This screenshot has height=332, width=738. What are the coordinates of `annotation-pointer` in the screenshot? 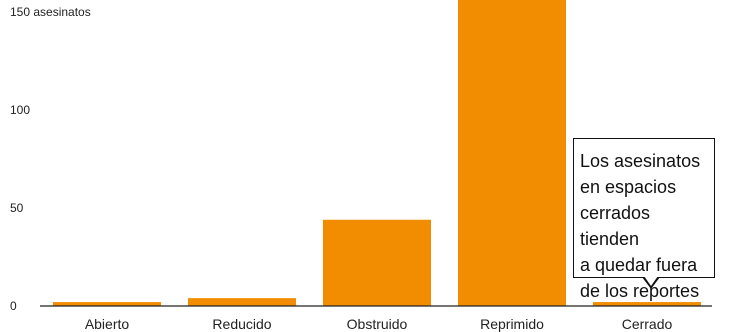 It's located at (651, 282).